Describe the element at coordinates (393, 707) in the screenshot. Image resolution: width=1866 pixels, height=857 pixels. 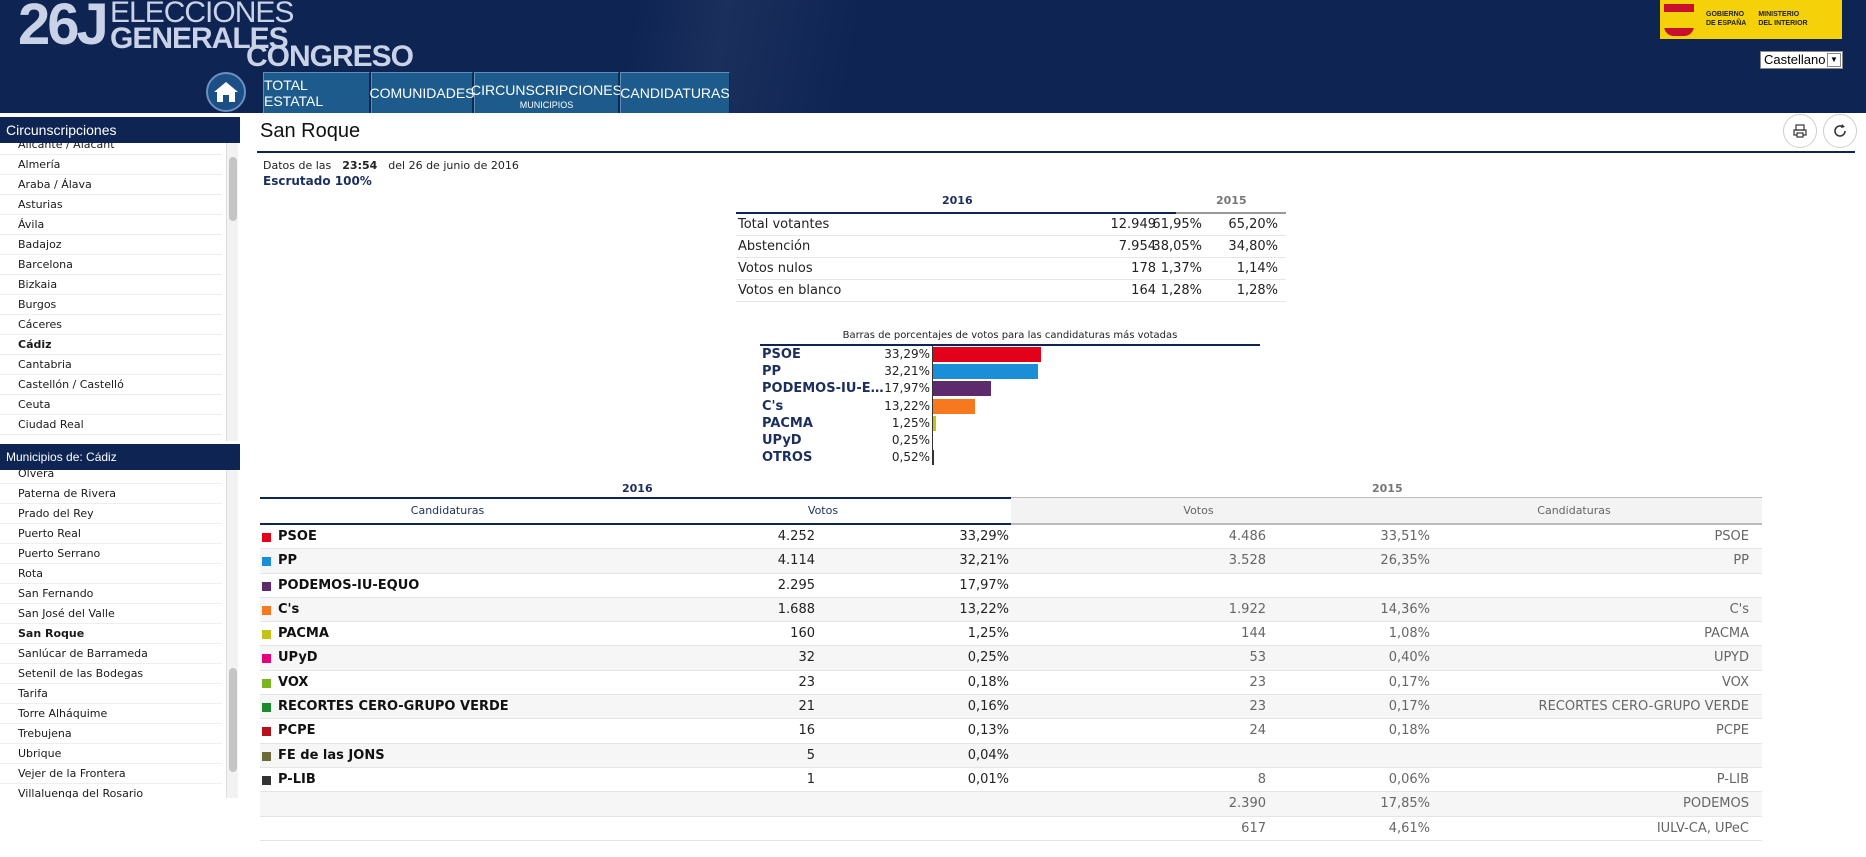
I see `party-name-2016: RECORTES CERO-GRUPO VERDE` at that location.